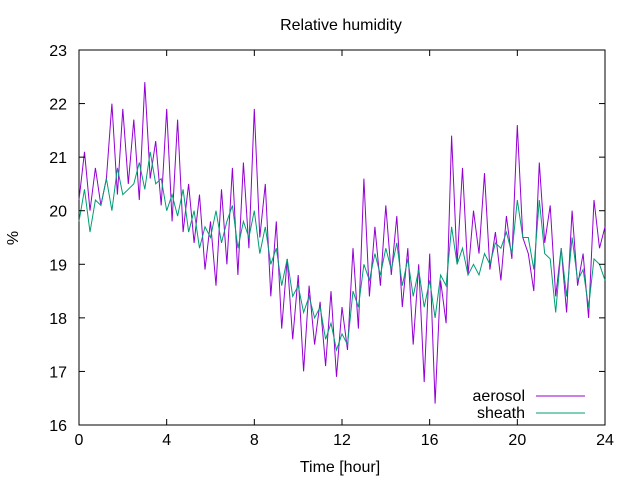 The image size is (640, 480). Describe the element at coordinates (58, 319) in the screenshot. I see `y-tick-label: 18` at that location.